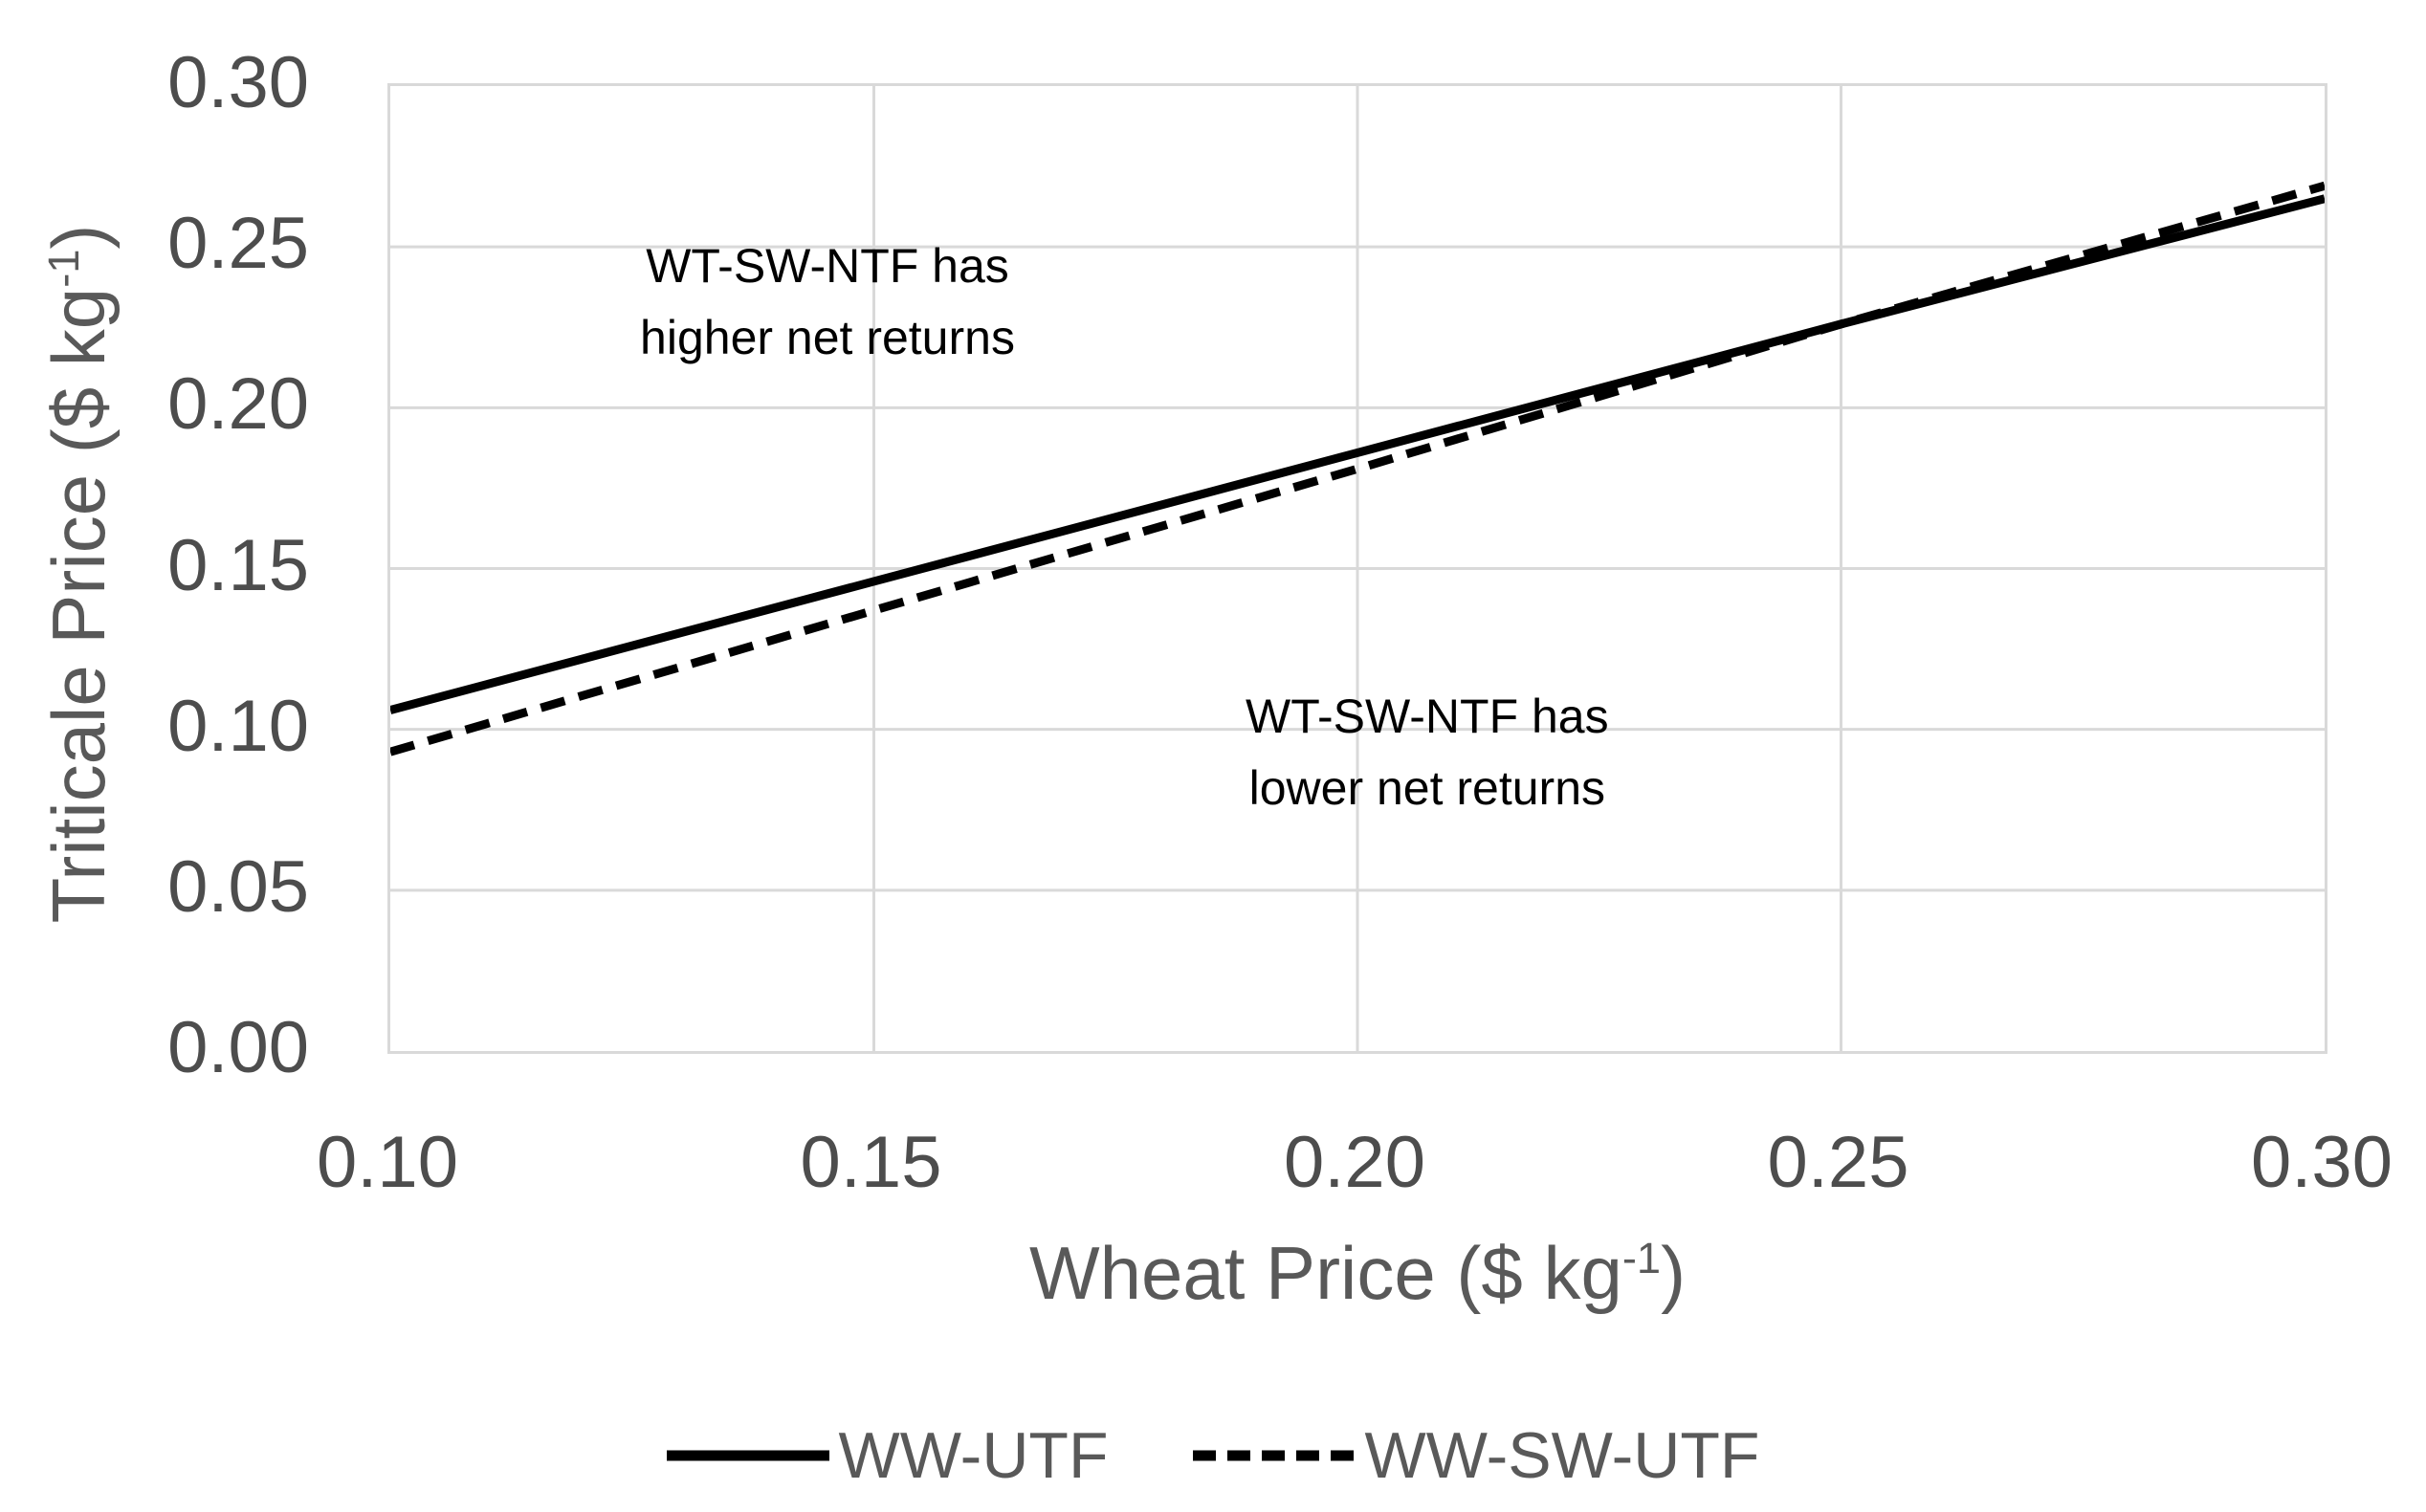 This screenshot has height=1512, width=2426. I want to click on y-tick-label: 0.15, so click(238, 565).